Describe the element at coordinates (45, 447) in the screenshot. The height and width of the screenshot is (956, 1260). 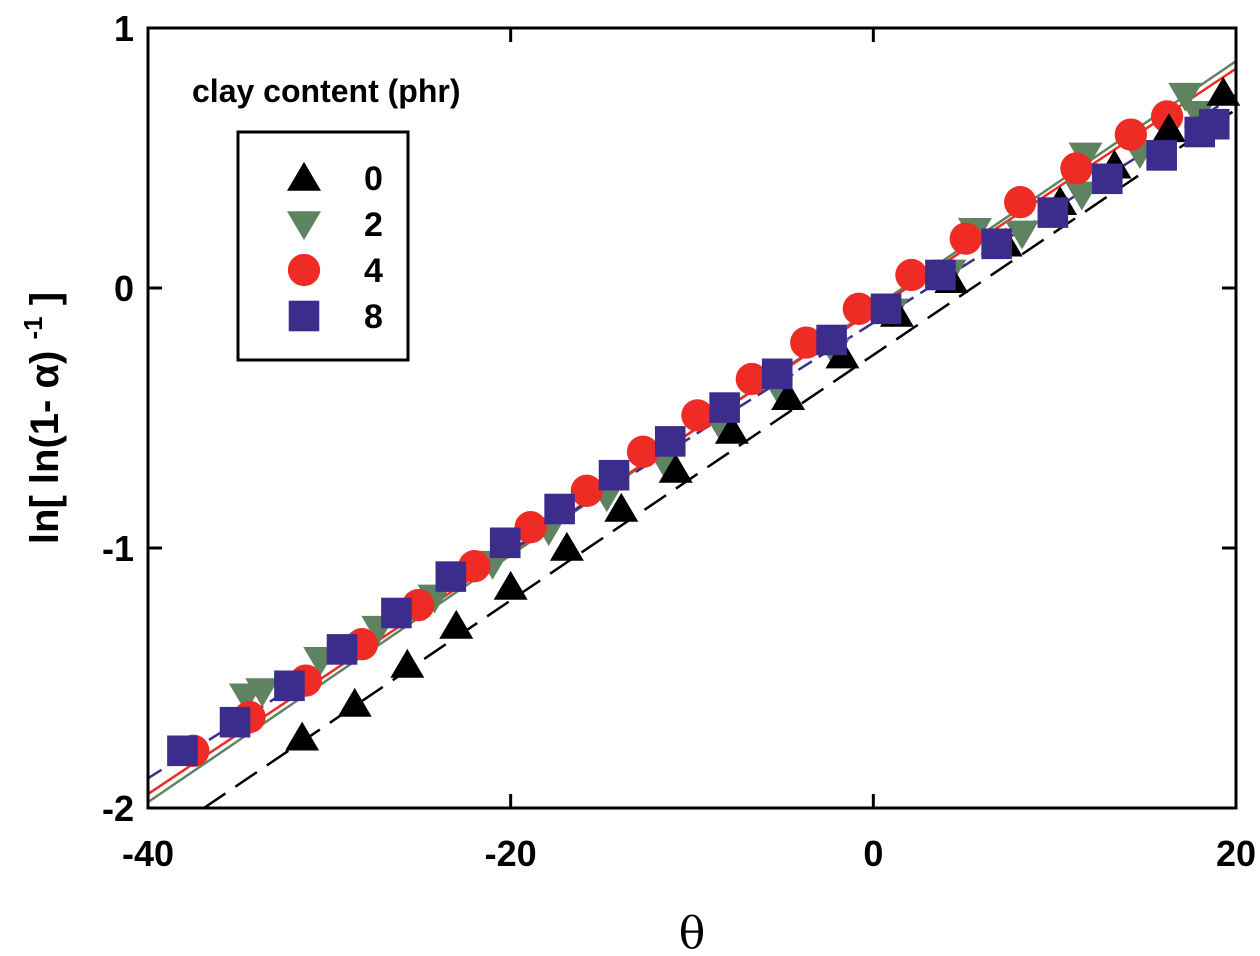
I see `y-axis-label-main: ln[ ln(1- α)` at that location.